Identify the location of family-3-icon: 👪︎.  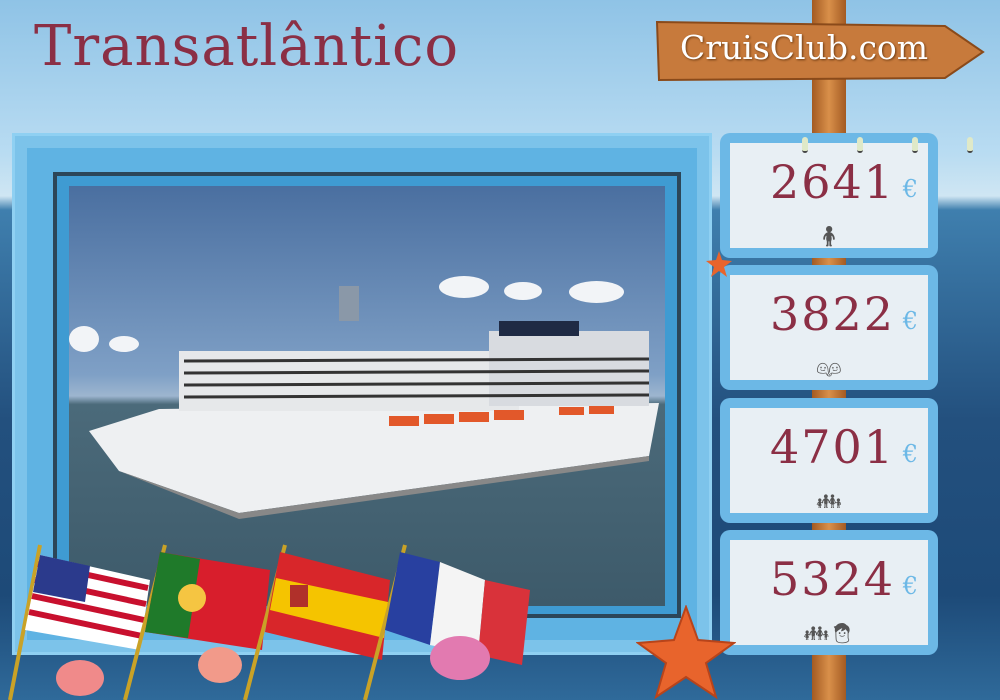
(829, 501).